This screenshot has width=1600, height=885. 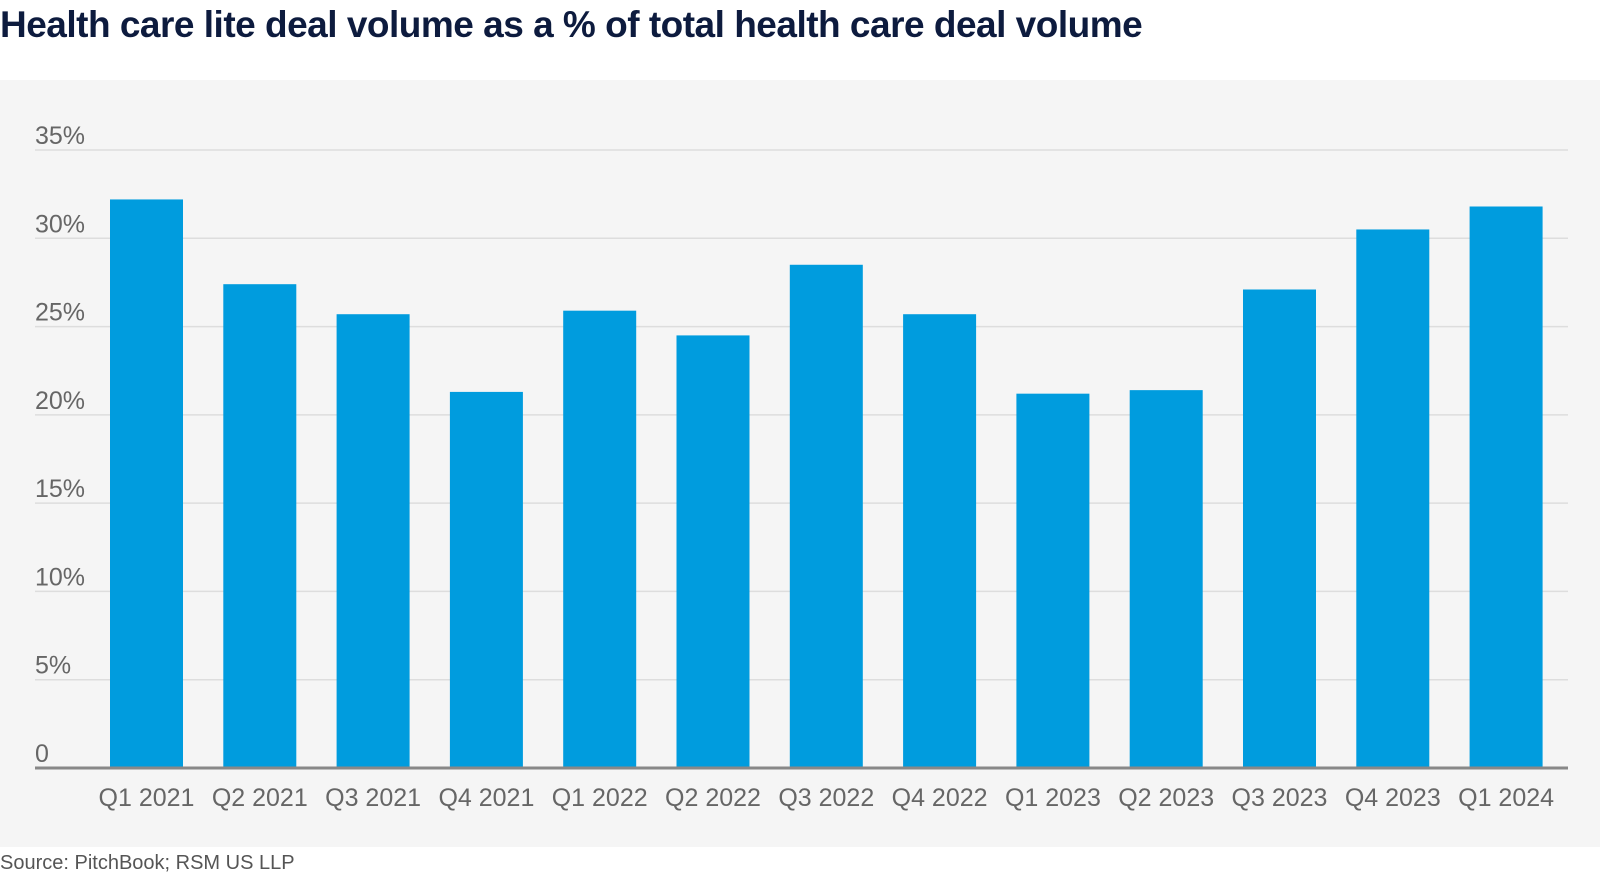 What do you see at coordinates (53, 666) in the screenshot?
I see `y-tick-label: 5%` at bounding box center [53, 666].